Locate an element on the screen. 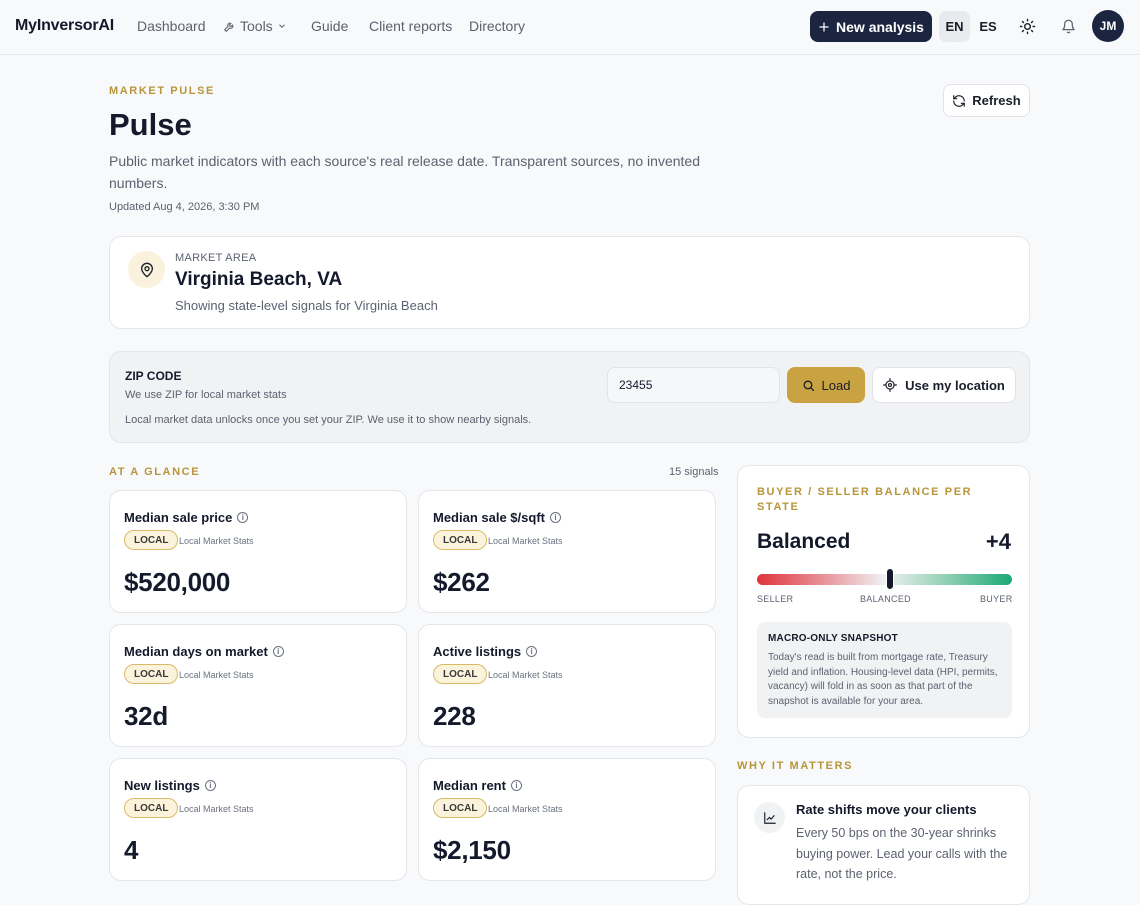  use-my-location-button: Use my location is located at coordinates (944, 385).